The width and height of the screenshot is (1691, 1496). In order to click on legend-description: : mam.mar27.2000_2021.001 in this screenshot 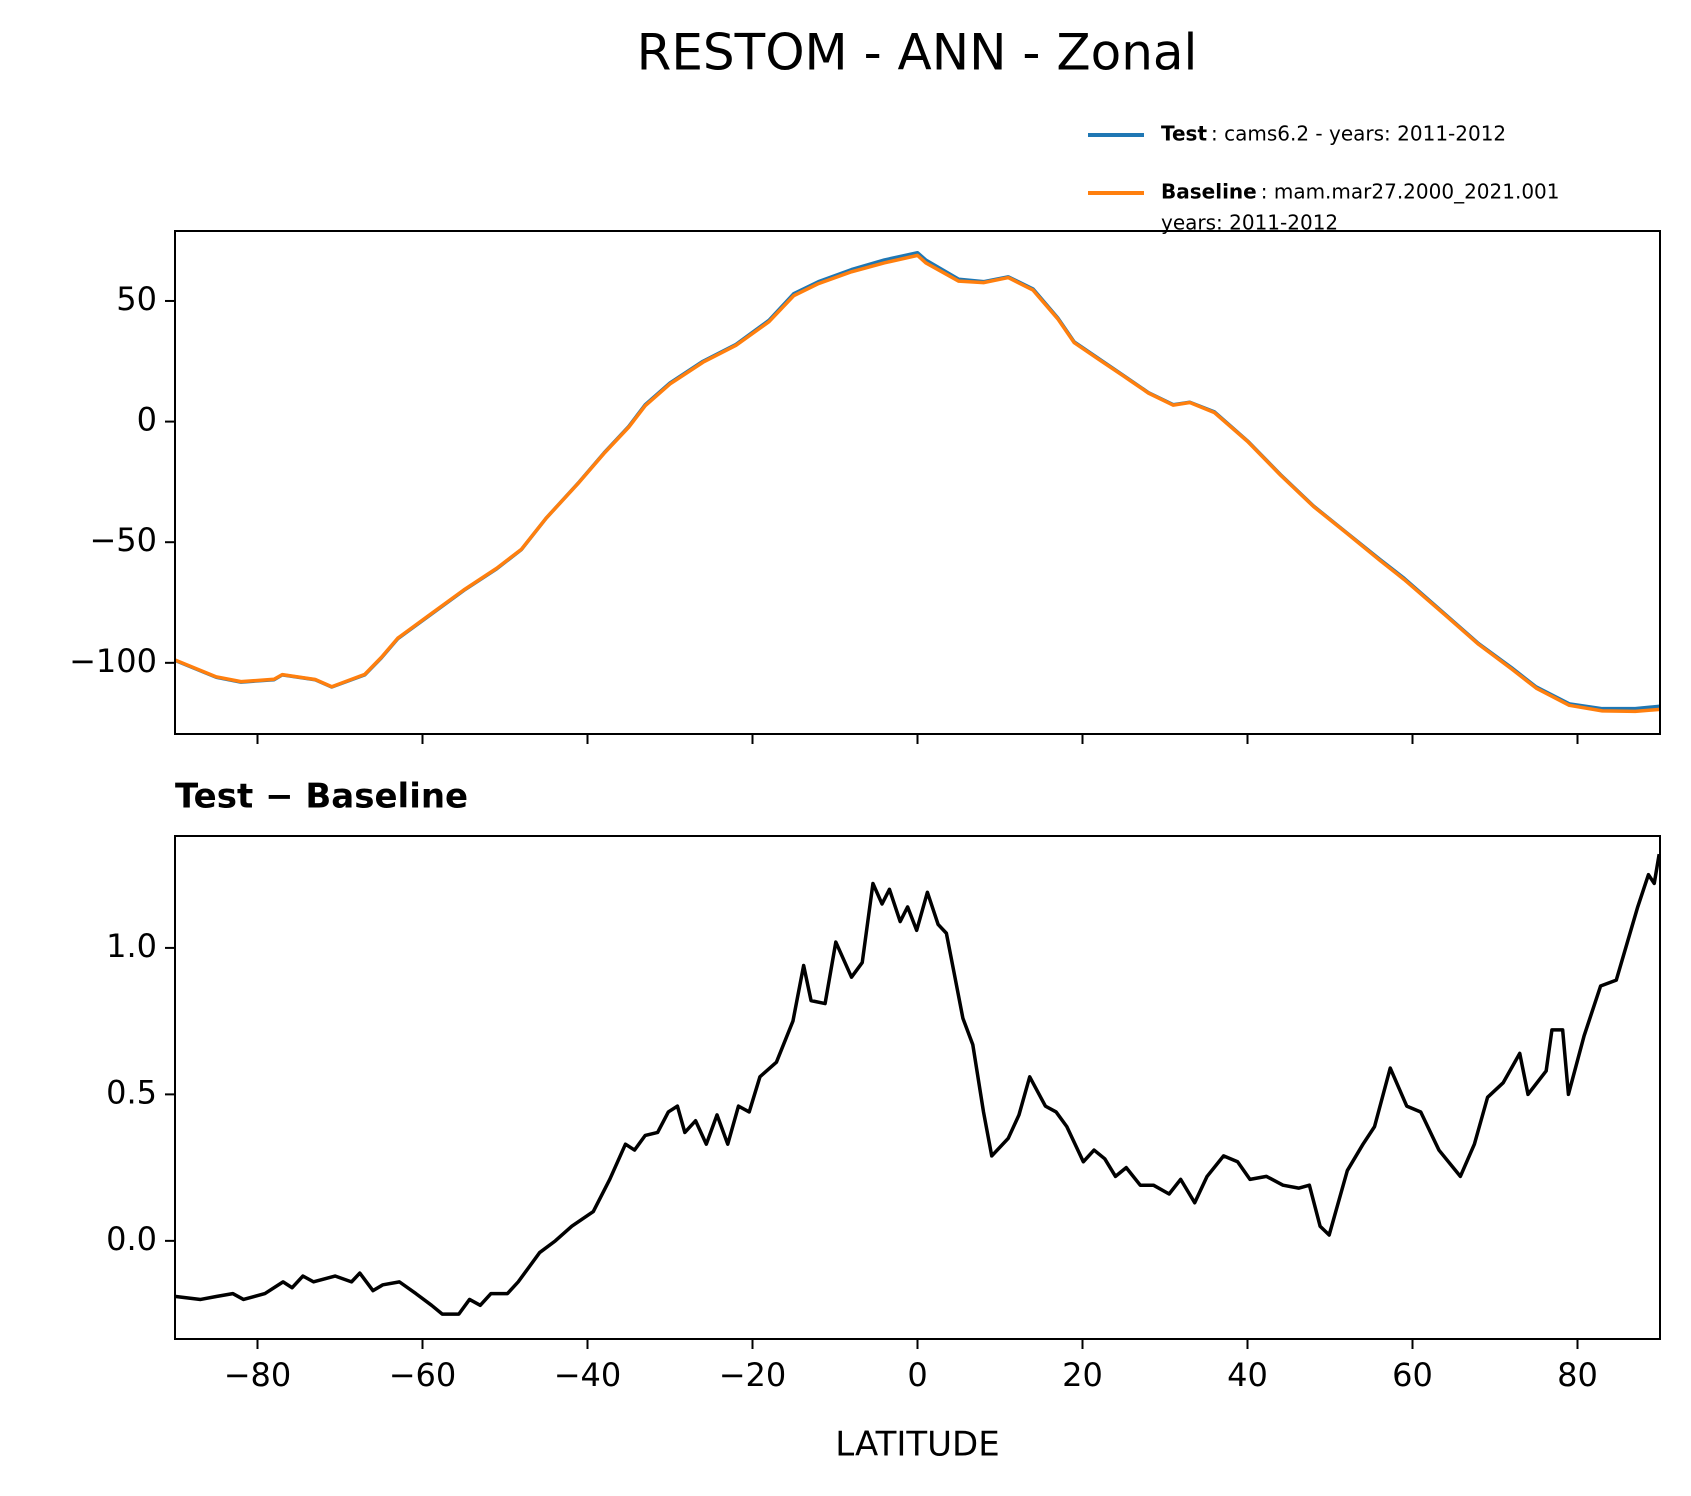, I will do `click(1410, 192)`.